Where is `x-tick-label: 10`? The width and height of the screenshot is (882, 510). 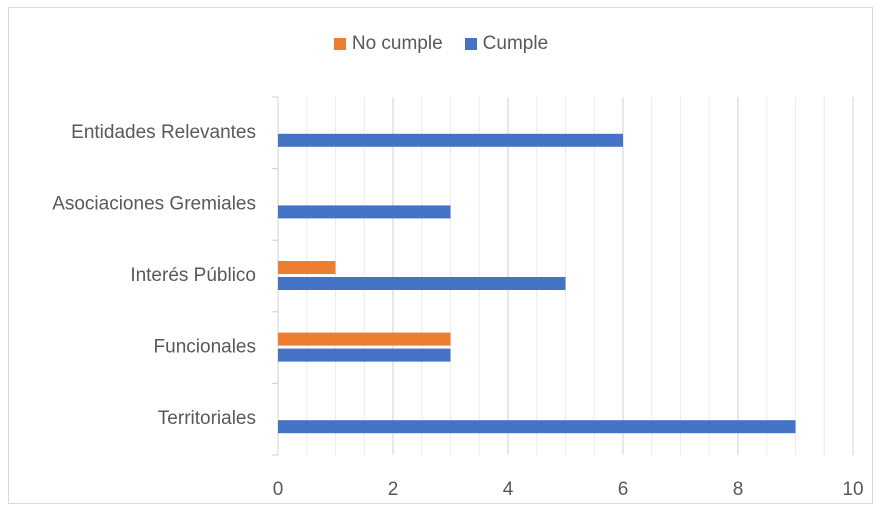 x-tick-label: 10 is located at coordinates (852, 489).